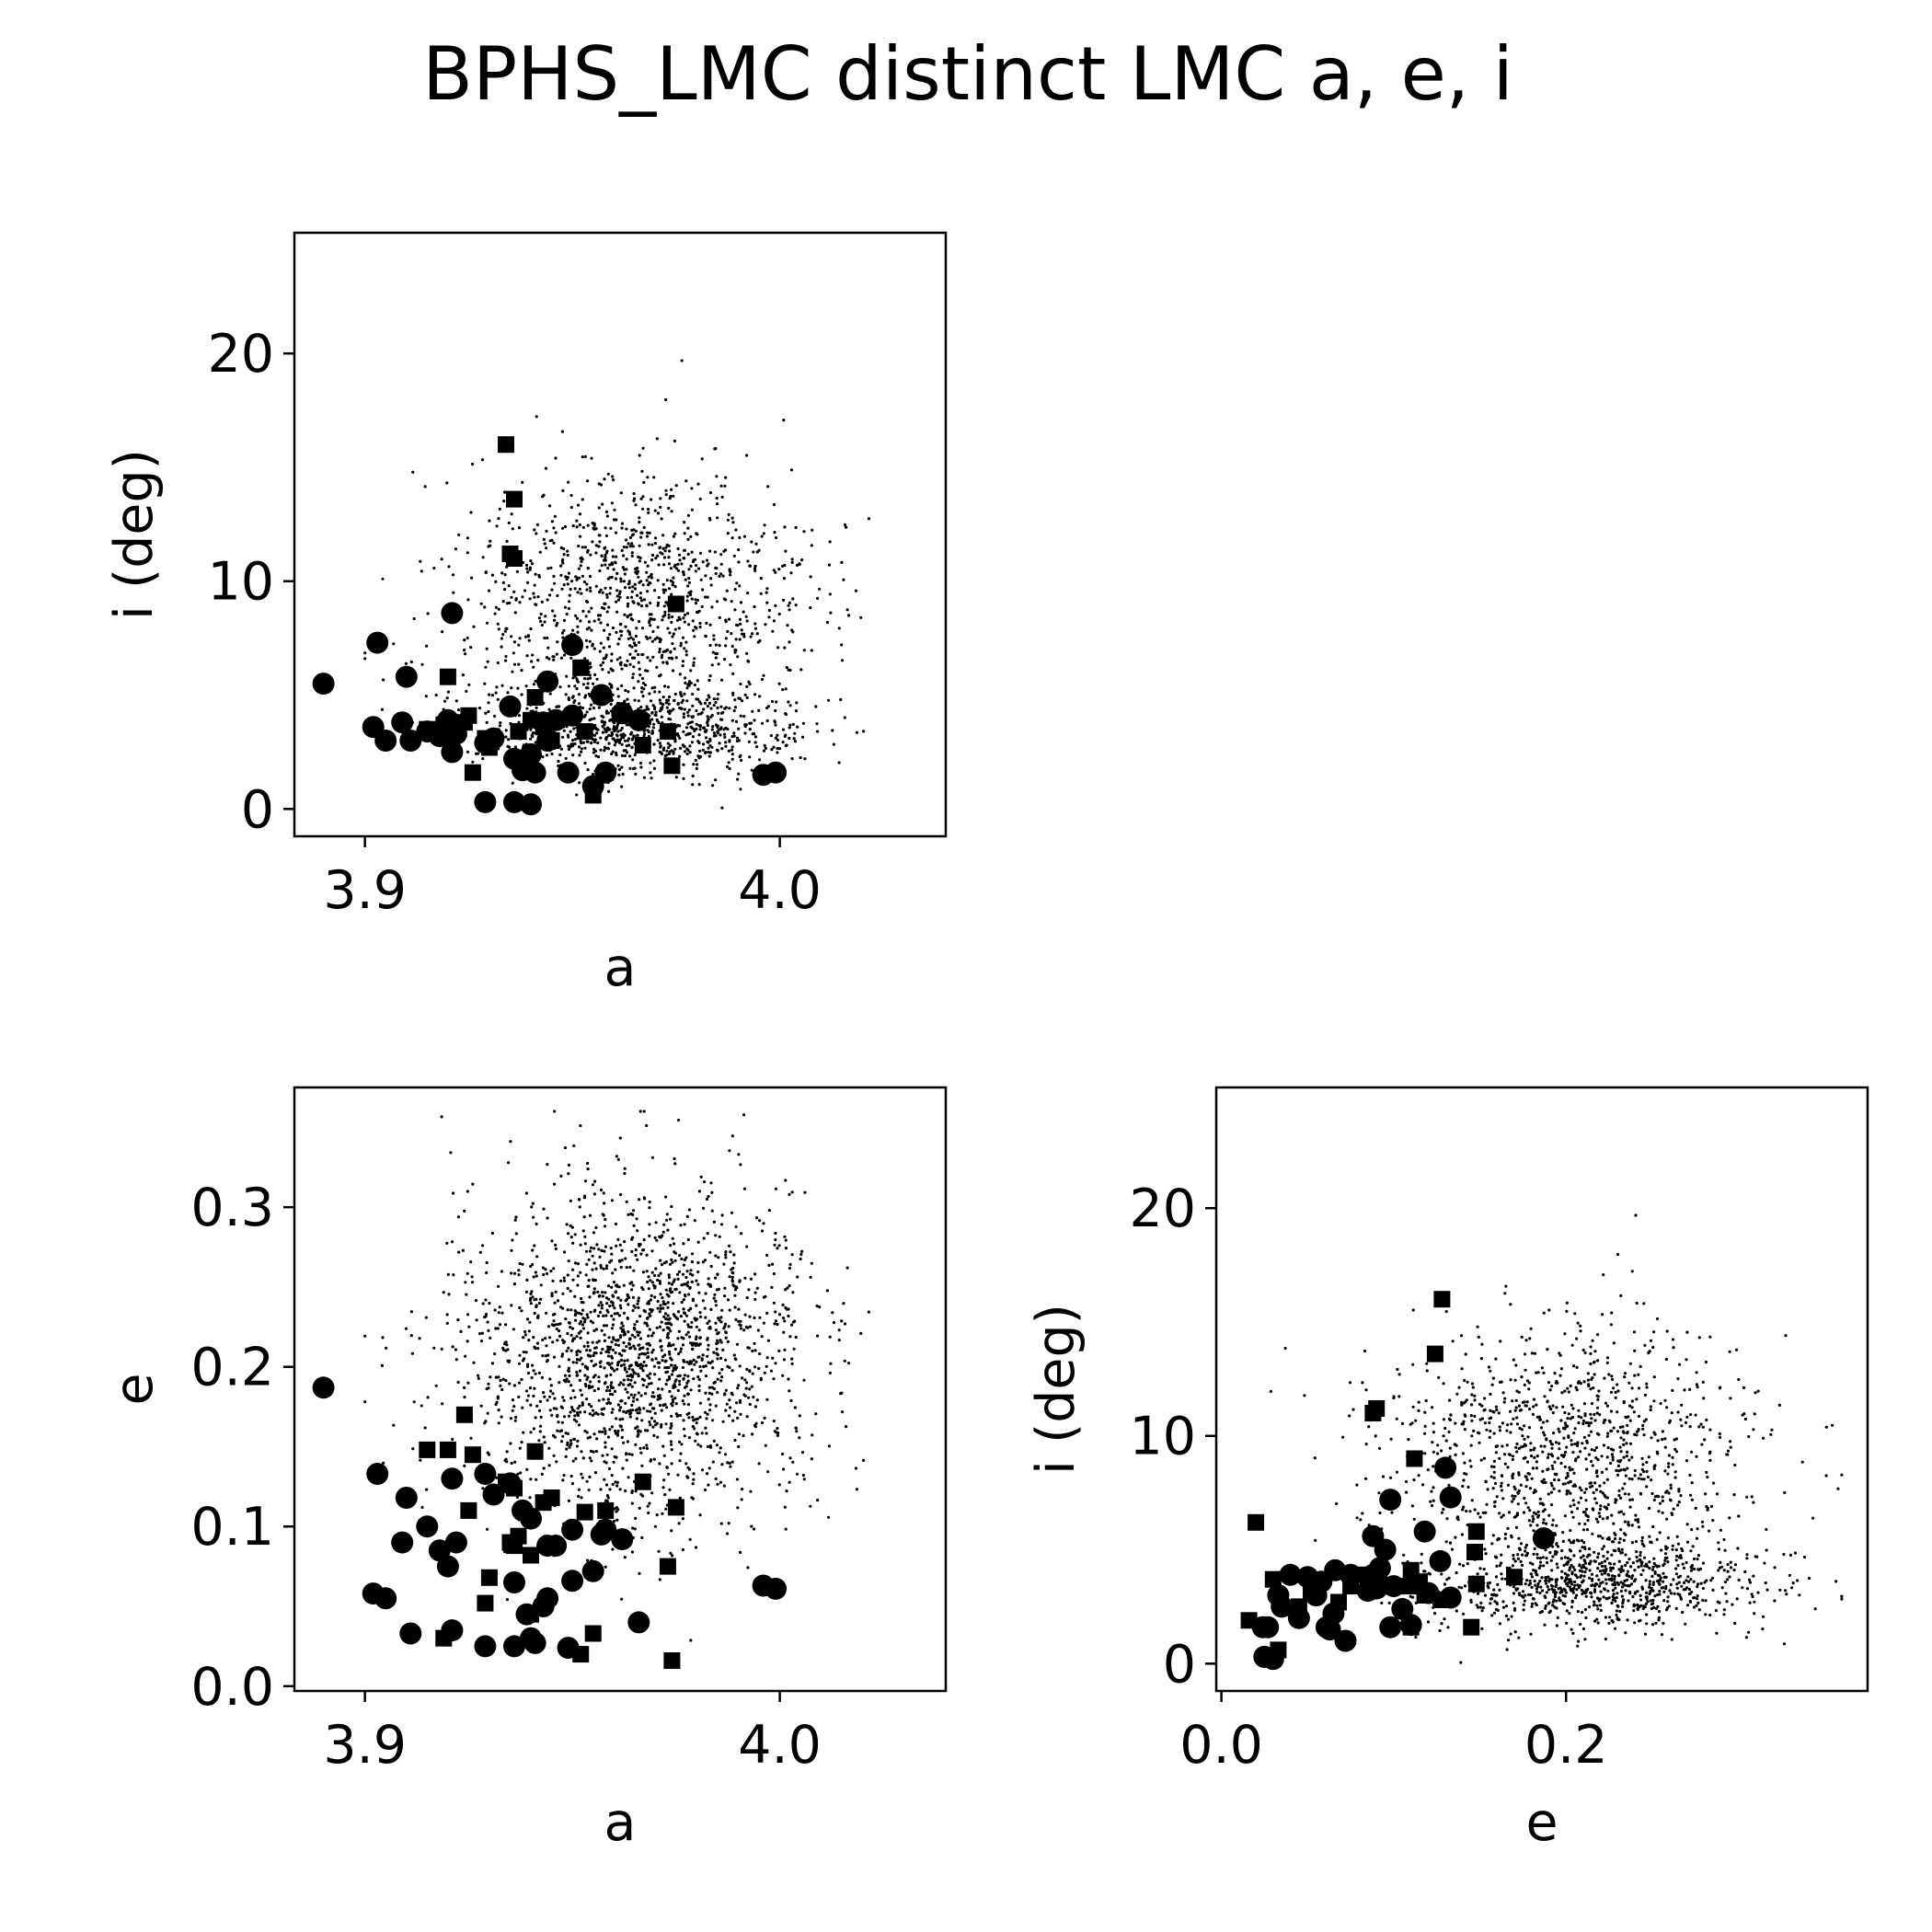  Describe the element at coordinates (780, 1745) in the screenshot. I see `x-tick-label: 4.0` at that location.